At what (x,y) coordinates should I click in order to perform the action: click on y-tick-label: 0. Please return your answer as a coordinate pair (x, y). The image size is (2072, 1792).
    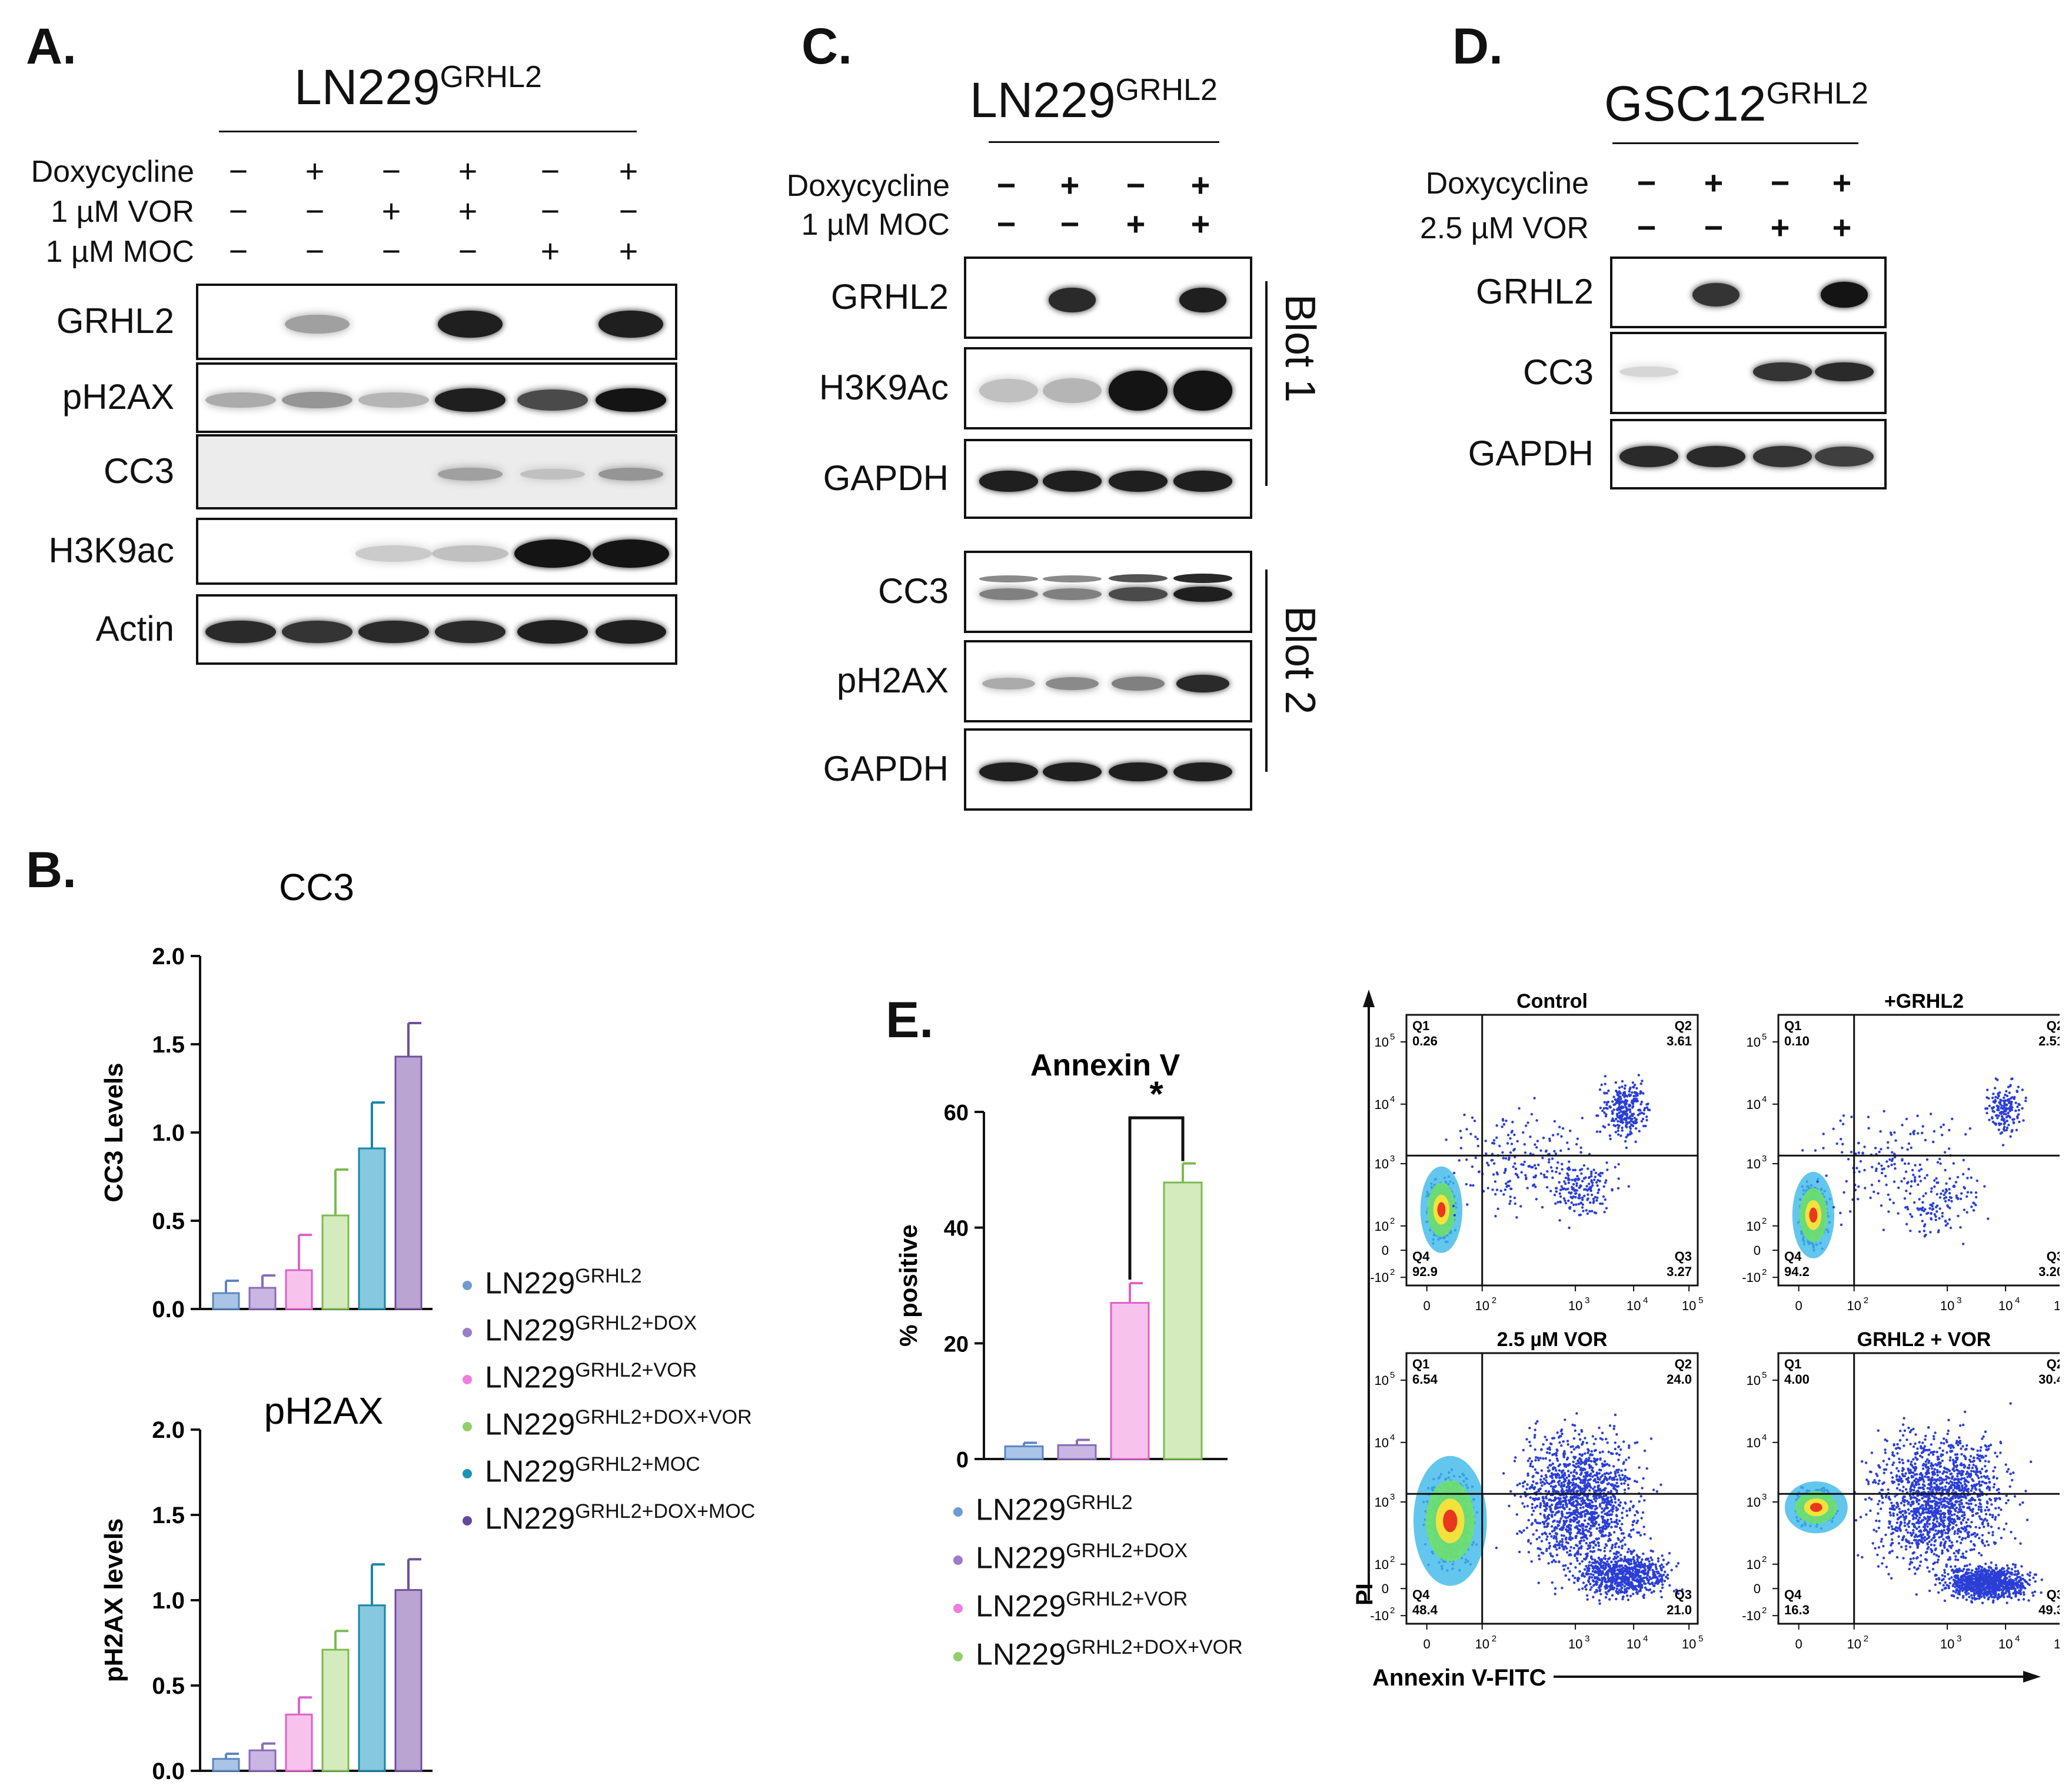
    Looking at the image, I should click on (962, 1460).